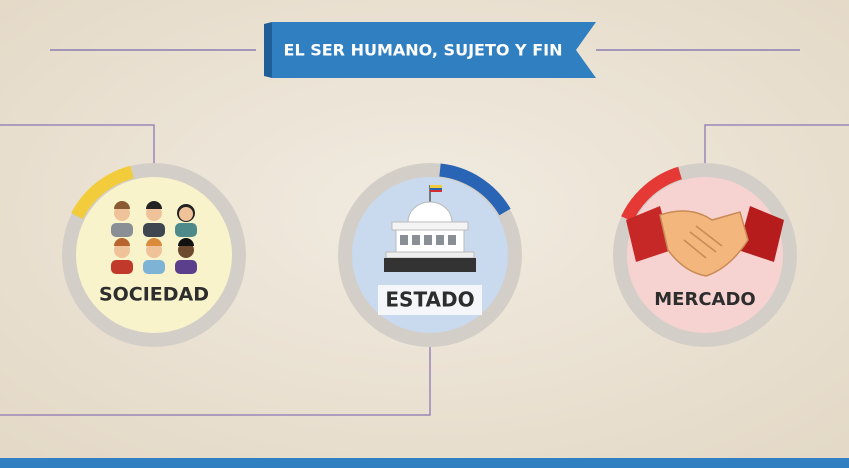 The width and height of the screenshot is (849, 468). I want to click on building-icon, so click(430, 228).